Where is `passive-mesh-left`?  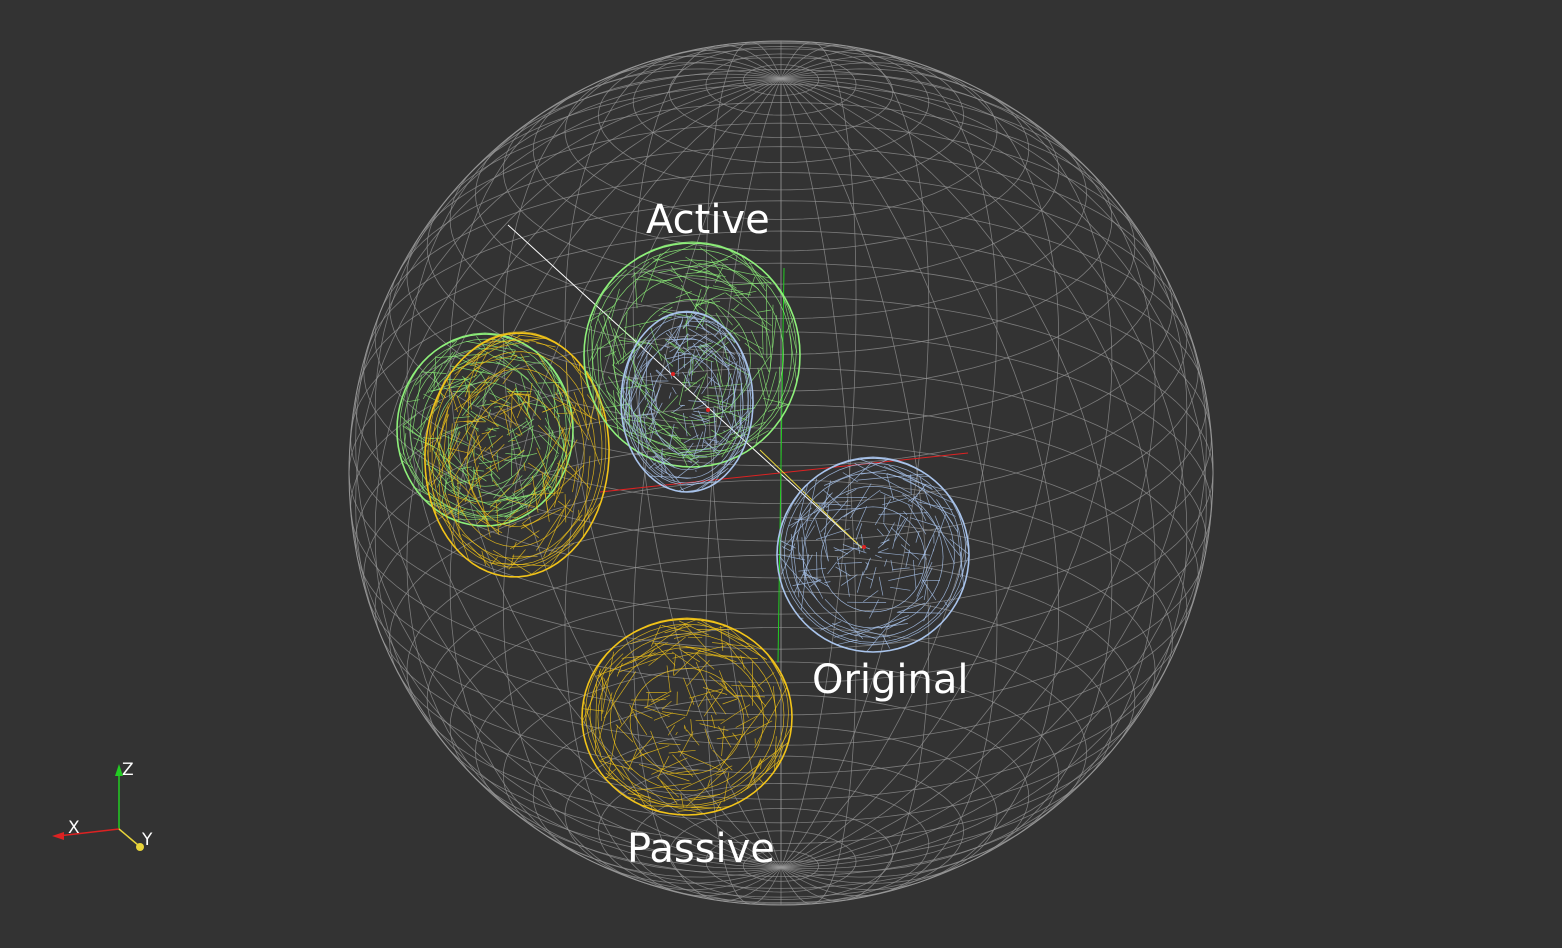 passive-mesh-left is located at coordinates (517, 454).